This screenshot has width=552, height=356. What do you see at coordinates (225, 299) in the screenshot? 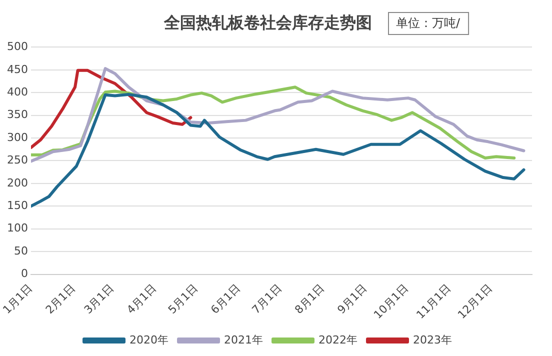
I see `x-tick-label: 6月1日` at bounding box center [225, 299].